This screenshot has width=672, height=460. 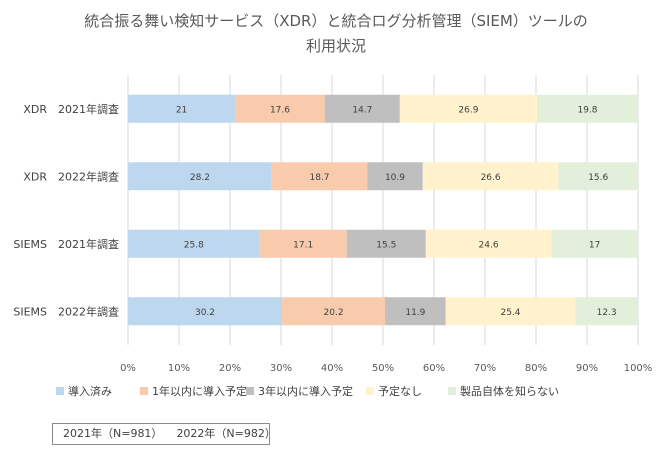 I want to click on bar-value-label: 12.3, so click(x=607, y=313).